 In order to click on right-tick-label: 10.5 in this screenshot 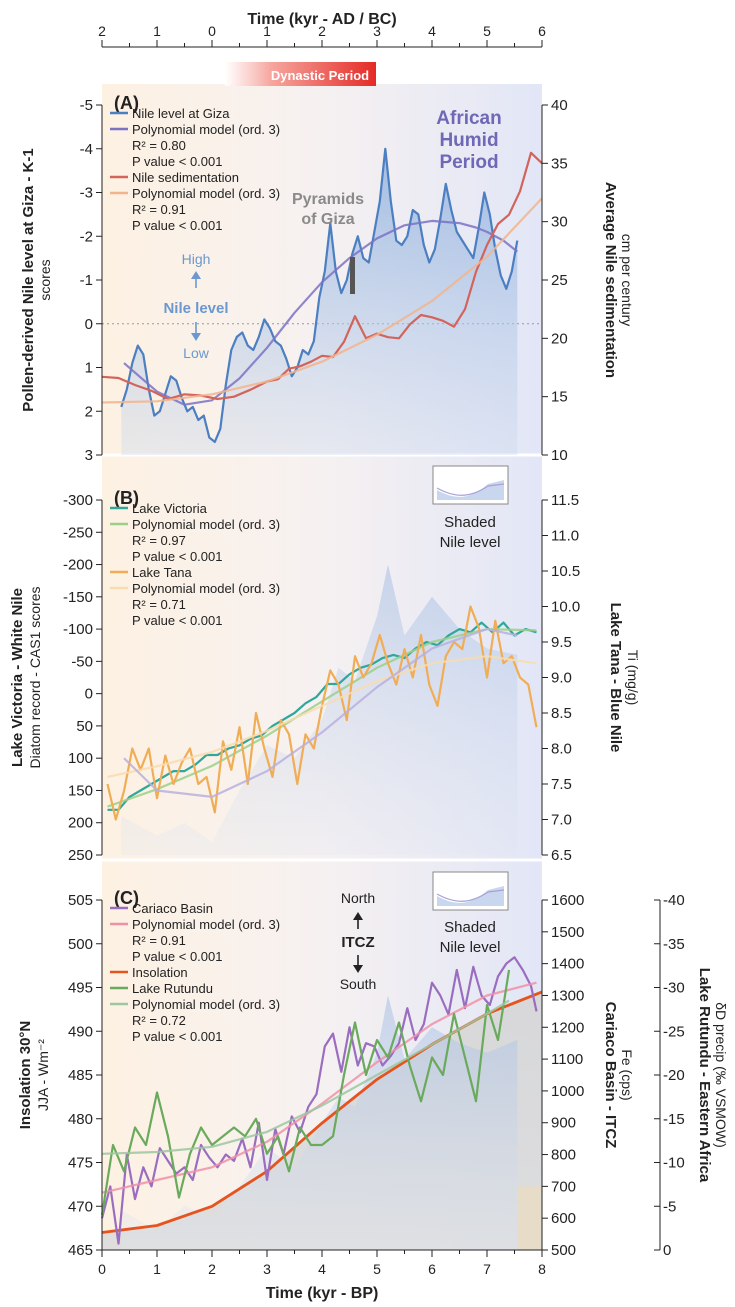, I will do `click(565, 571)`.